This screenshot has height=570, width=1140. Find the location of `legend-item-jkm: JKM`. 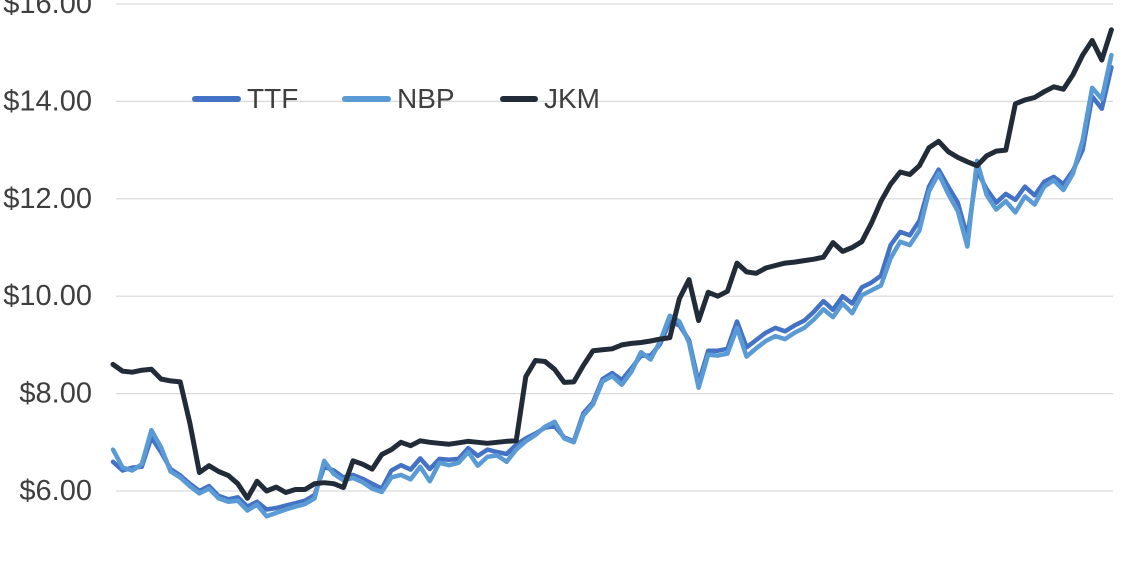

legend-item-jkm: JKM is located at coordinates (550, 99).